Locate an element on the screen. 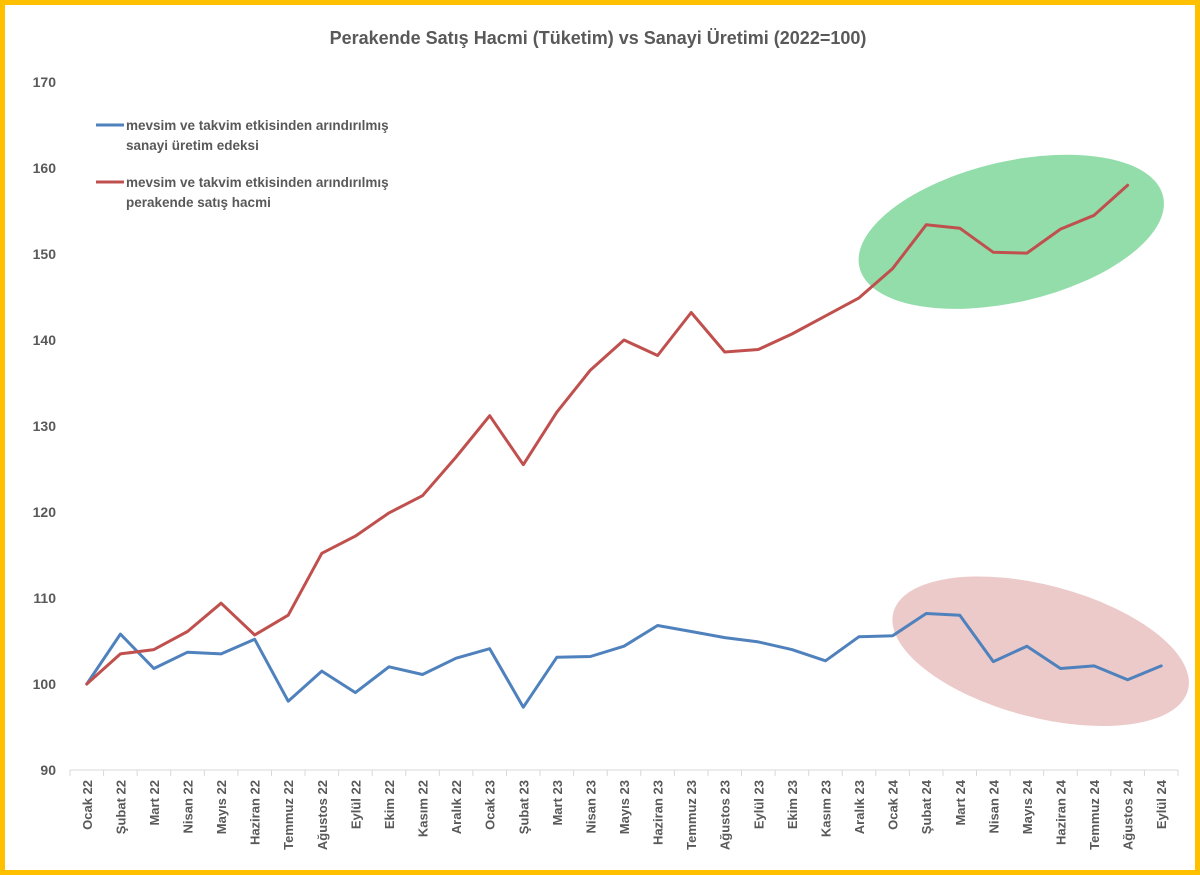 The image size is (1200, 875). x-tick-label: Temmuz 23 is located at coordinates (691, 815).